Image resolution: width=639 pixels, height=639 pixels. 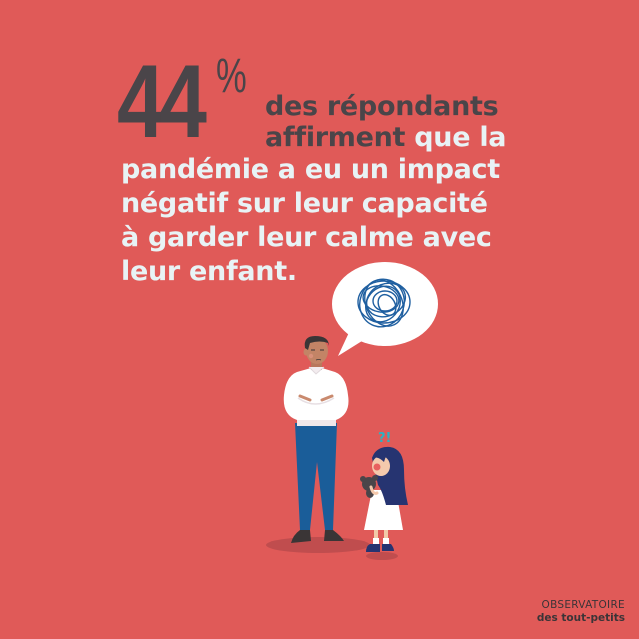 I want to click on headline-text-light: négatif sur leur capacité, so click(x=304, y=203).